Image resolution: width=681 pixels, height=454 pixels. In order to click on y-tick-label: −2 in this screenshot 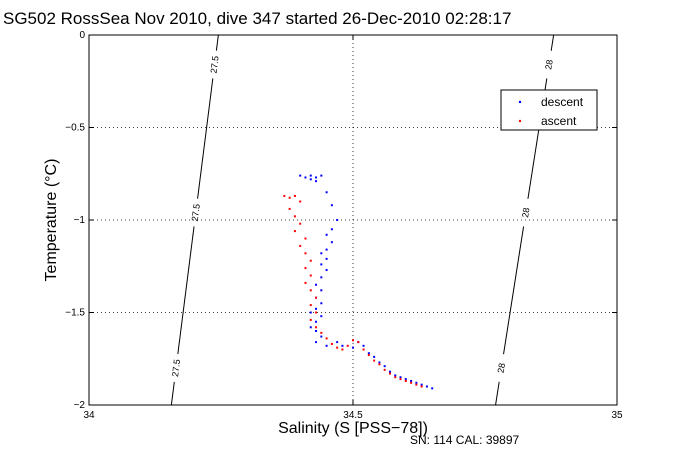, I will do `click(80, 405)`.